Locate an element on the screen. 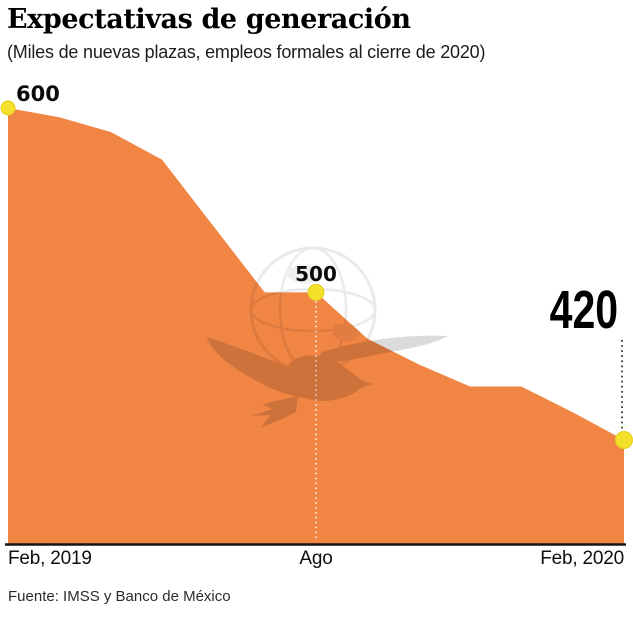  annotation-label-600: 600 is located at coordinates (38, 93).